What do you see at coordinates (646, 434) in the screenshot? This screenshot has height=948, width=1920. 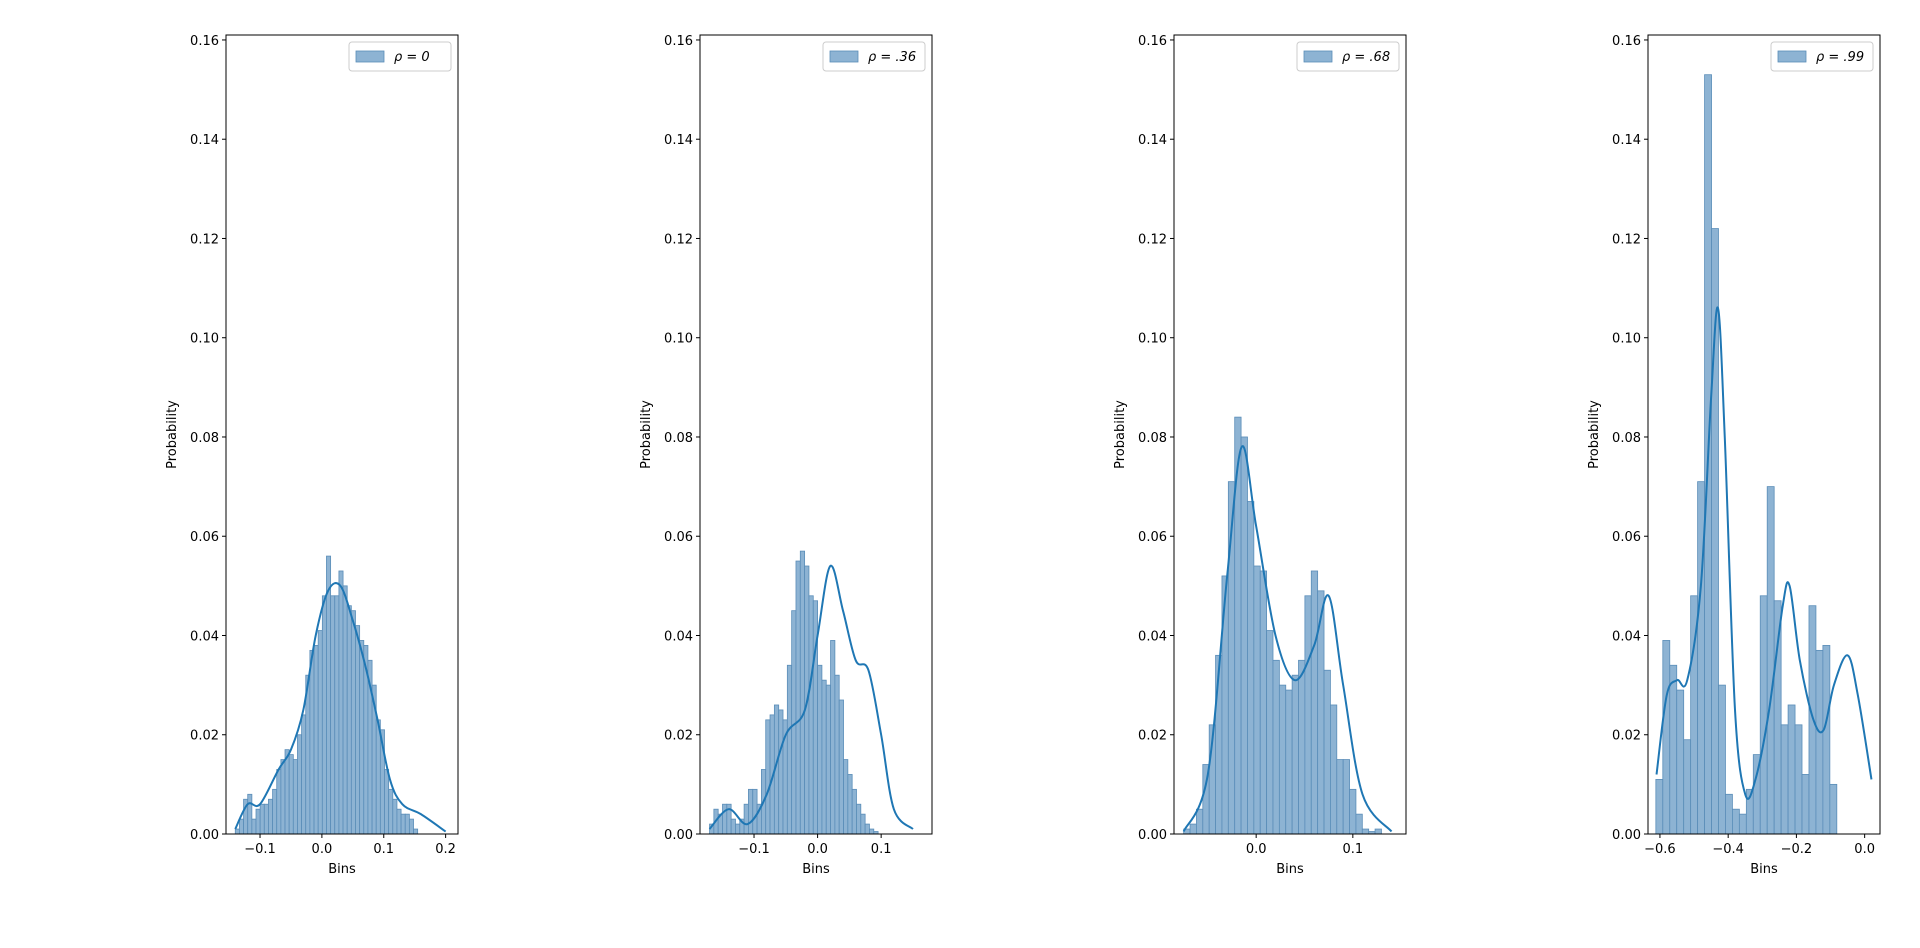 I see `y-axis-label: Probability` at bounding box center [646, 434].